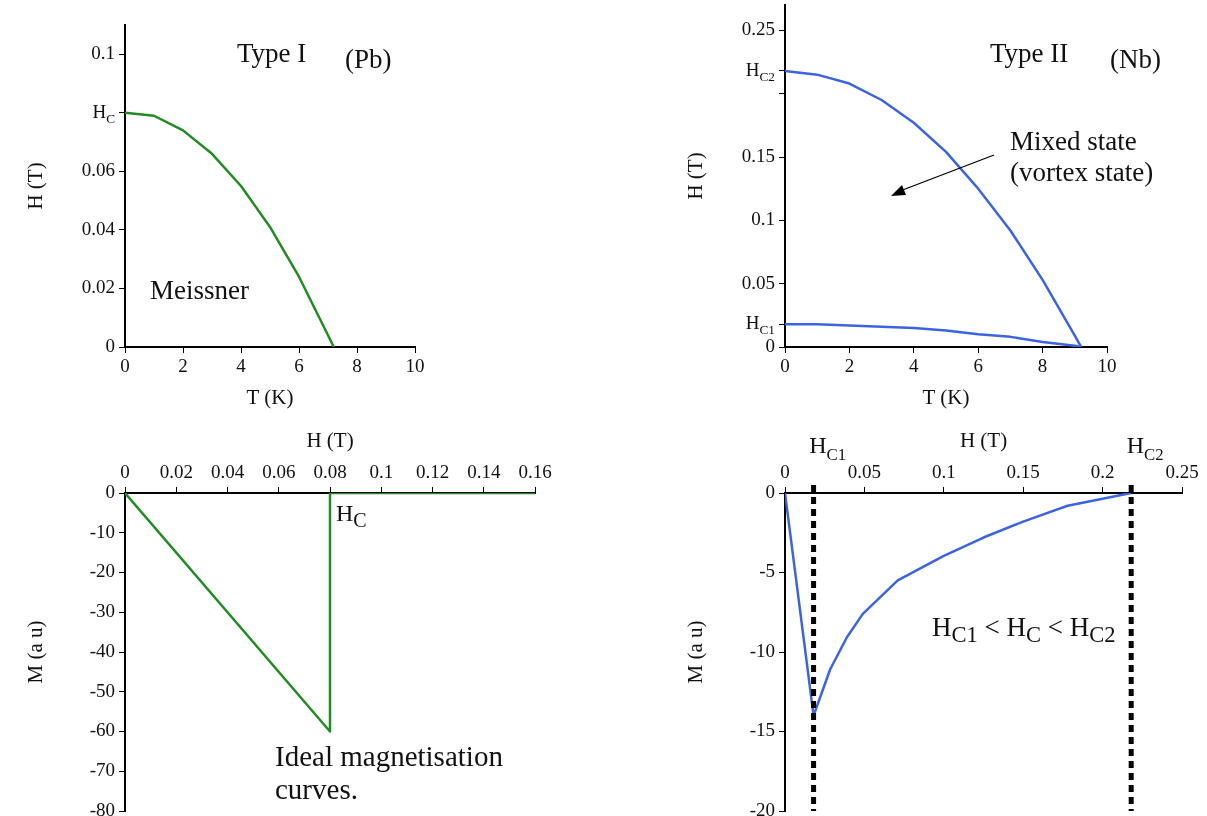 The width and height of the screenshot is (1207, 816). Describe the element at coordinates (762, 730) in the screenshot. I see `y-tick-label: -15` at that location.